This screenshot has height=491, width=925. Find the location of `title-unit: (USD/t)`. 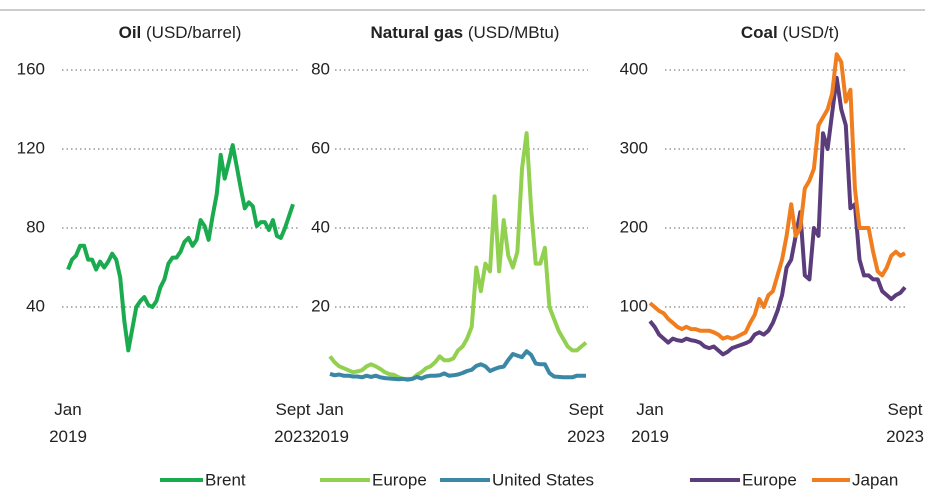

title-unit: (USD/t) is located at coordinates (810, 32).